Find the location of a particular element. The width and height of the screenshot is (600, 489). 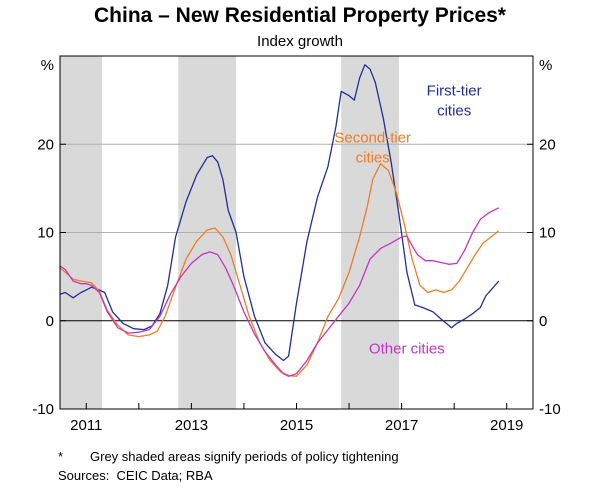

x-tick-label: 2011 is located at coordinates (86, 425).